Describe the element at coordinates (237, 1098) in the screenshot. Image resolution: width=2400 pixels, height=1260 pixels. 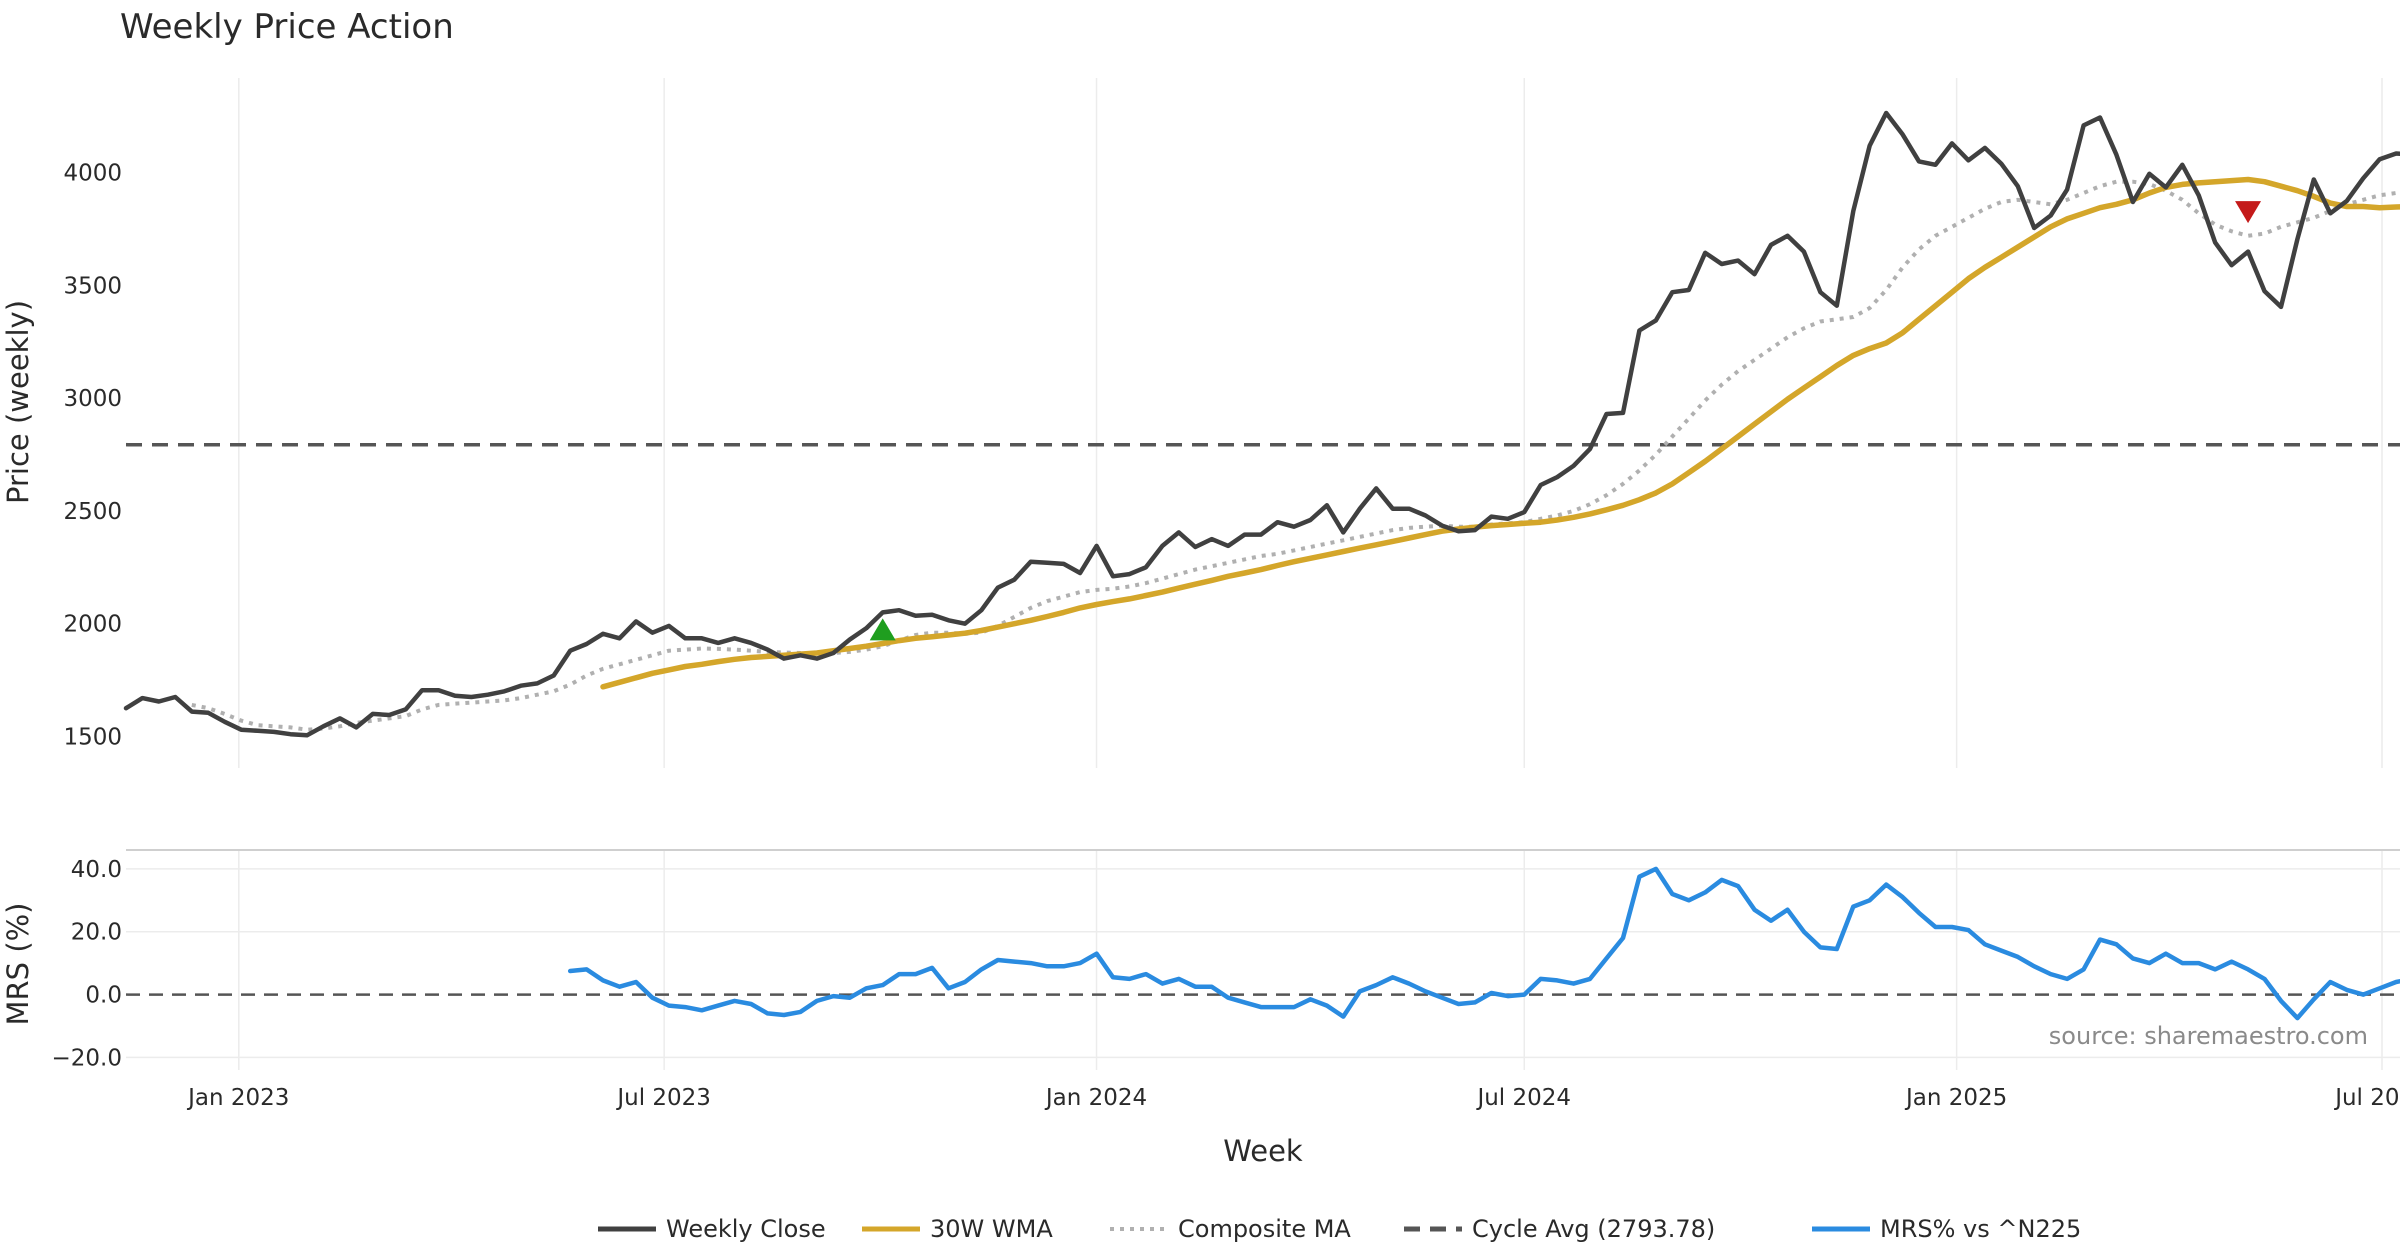
I see `x-tick-label: Jan 2023` at that location.